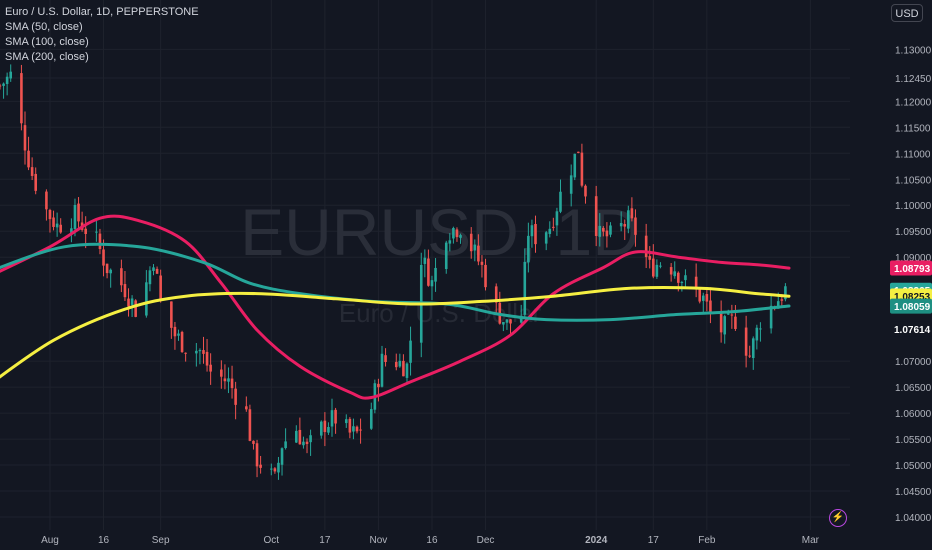 This screenshot has height=550, width=932. I want to click on lightning-icon: ⚡, so click(838, 518).